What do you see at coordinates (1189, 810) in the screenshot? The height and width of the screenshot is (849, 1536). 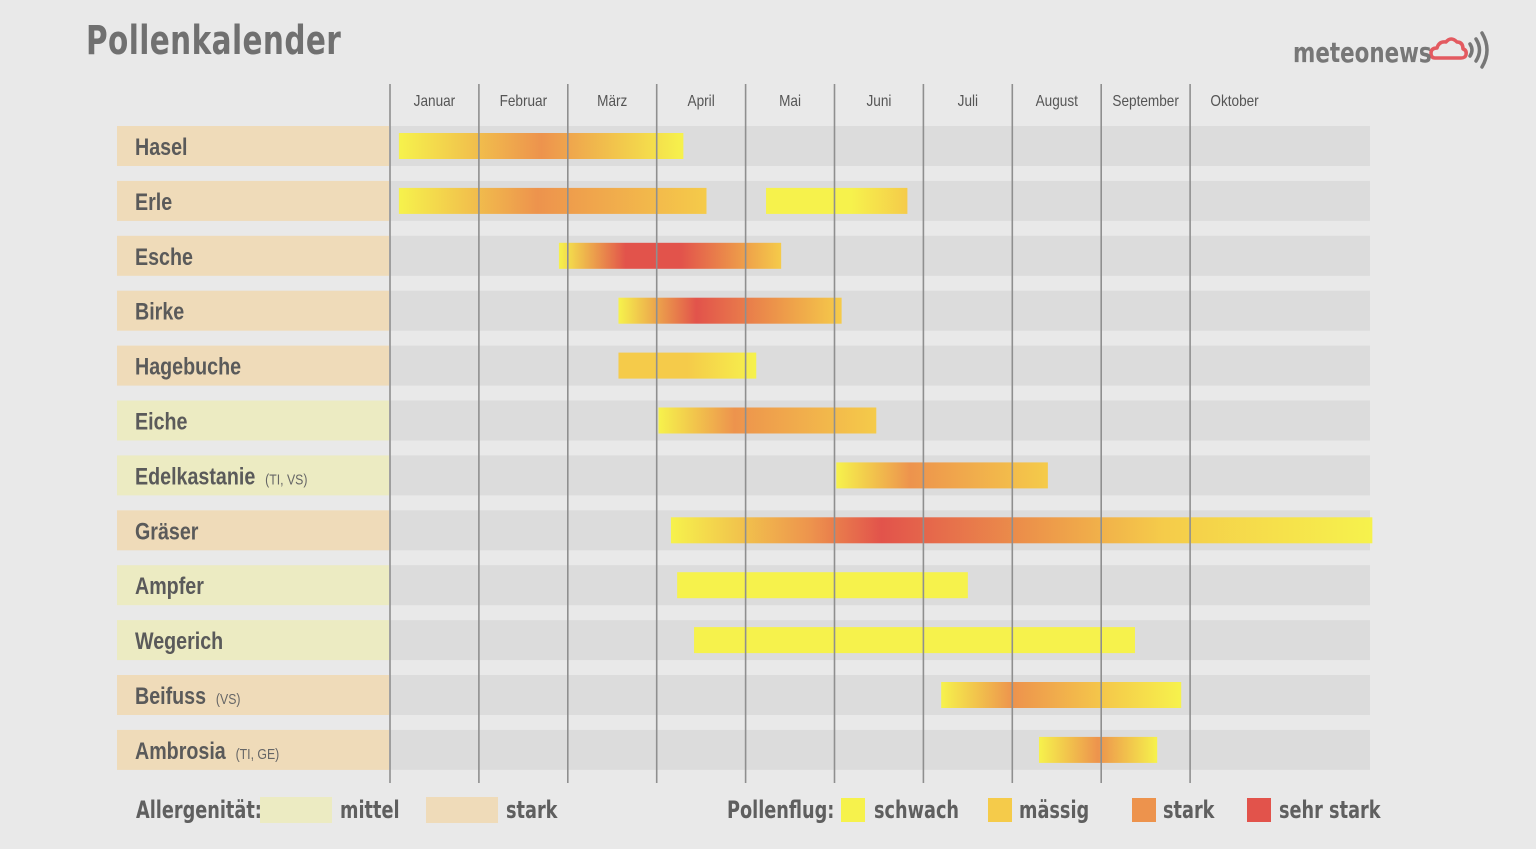 I see `legend-label-stark: stark` at bounding box center [1189, 810].